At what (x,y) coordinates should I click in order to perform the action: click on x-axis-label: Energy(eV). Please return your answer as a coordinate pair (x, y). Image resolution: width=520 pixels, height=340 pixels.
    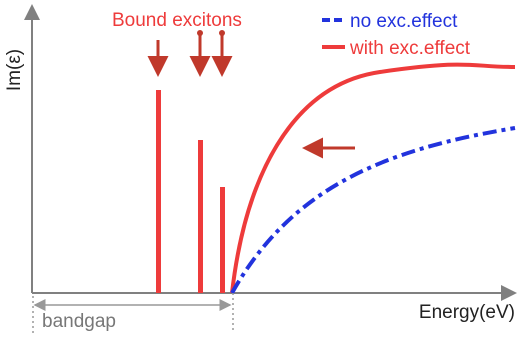
    Looking at the image, I should click on (467, 312).